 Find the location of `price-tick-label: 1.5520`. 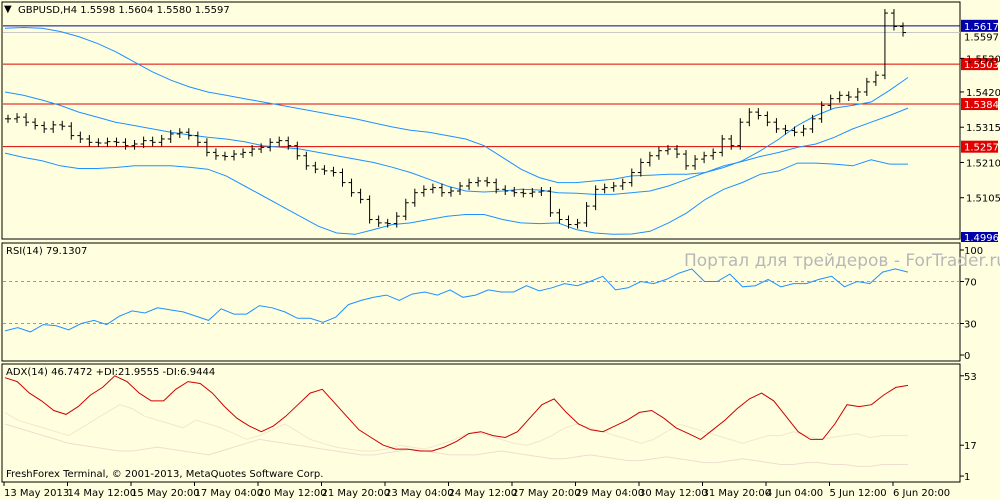

price-tick-label: 1.5520 is located at coordinates (983, 59).